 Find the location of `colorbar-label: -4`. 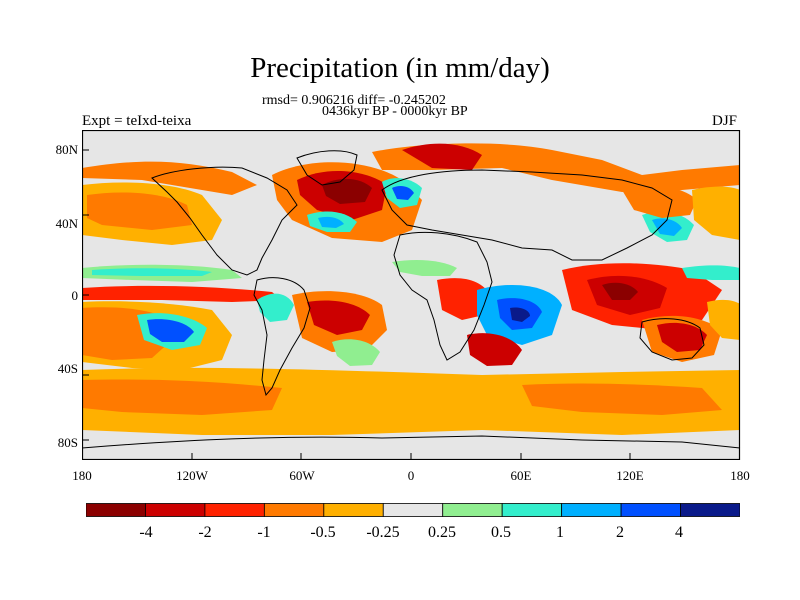

colorbar-label: -4 is located at coordinates (146, 532).